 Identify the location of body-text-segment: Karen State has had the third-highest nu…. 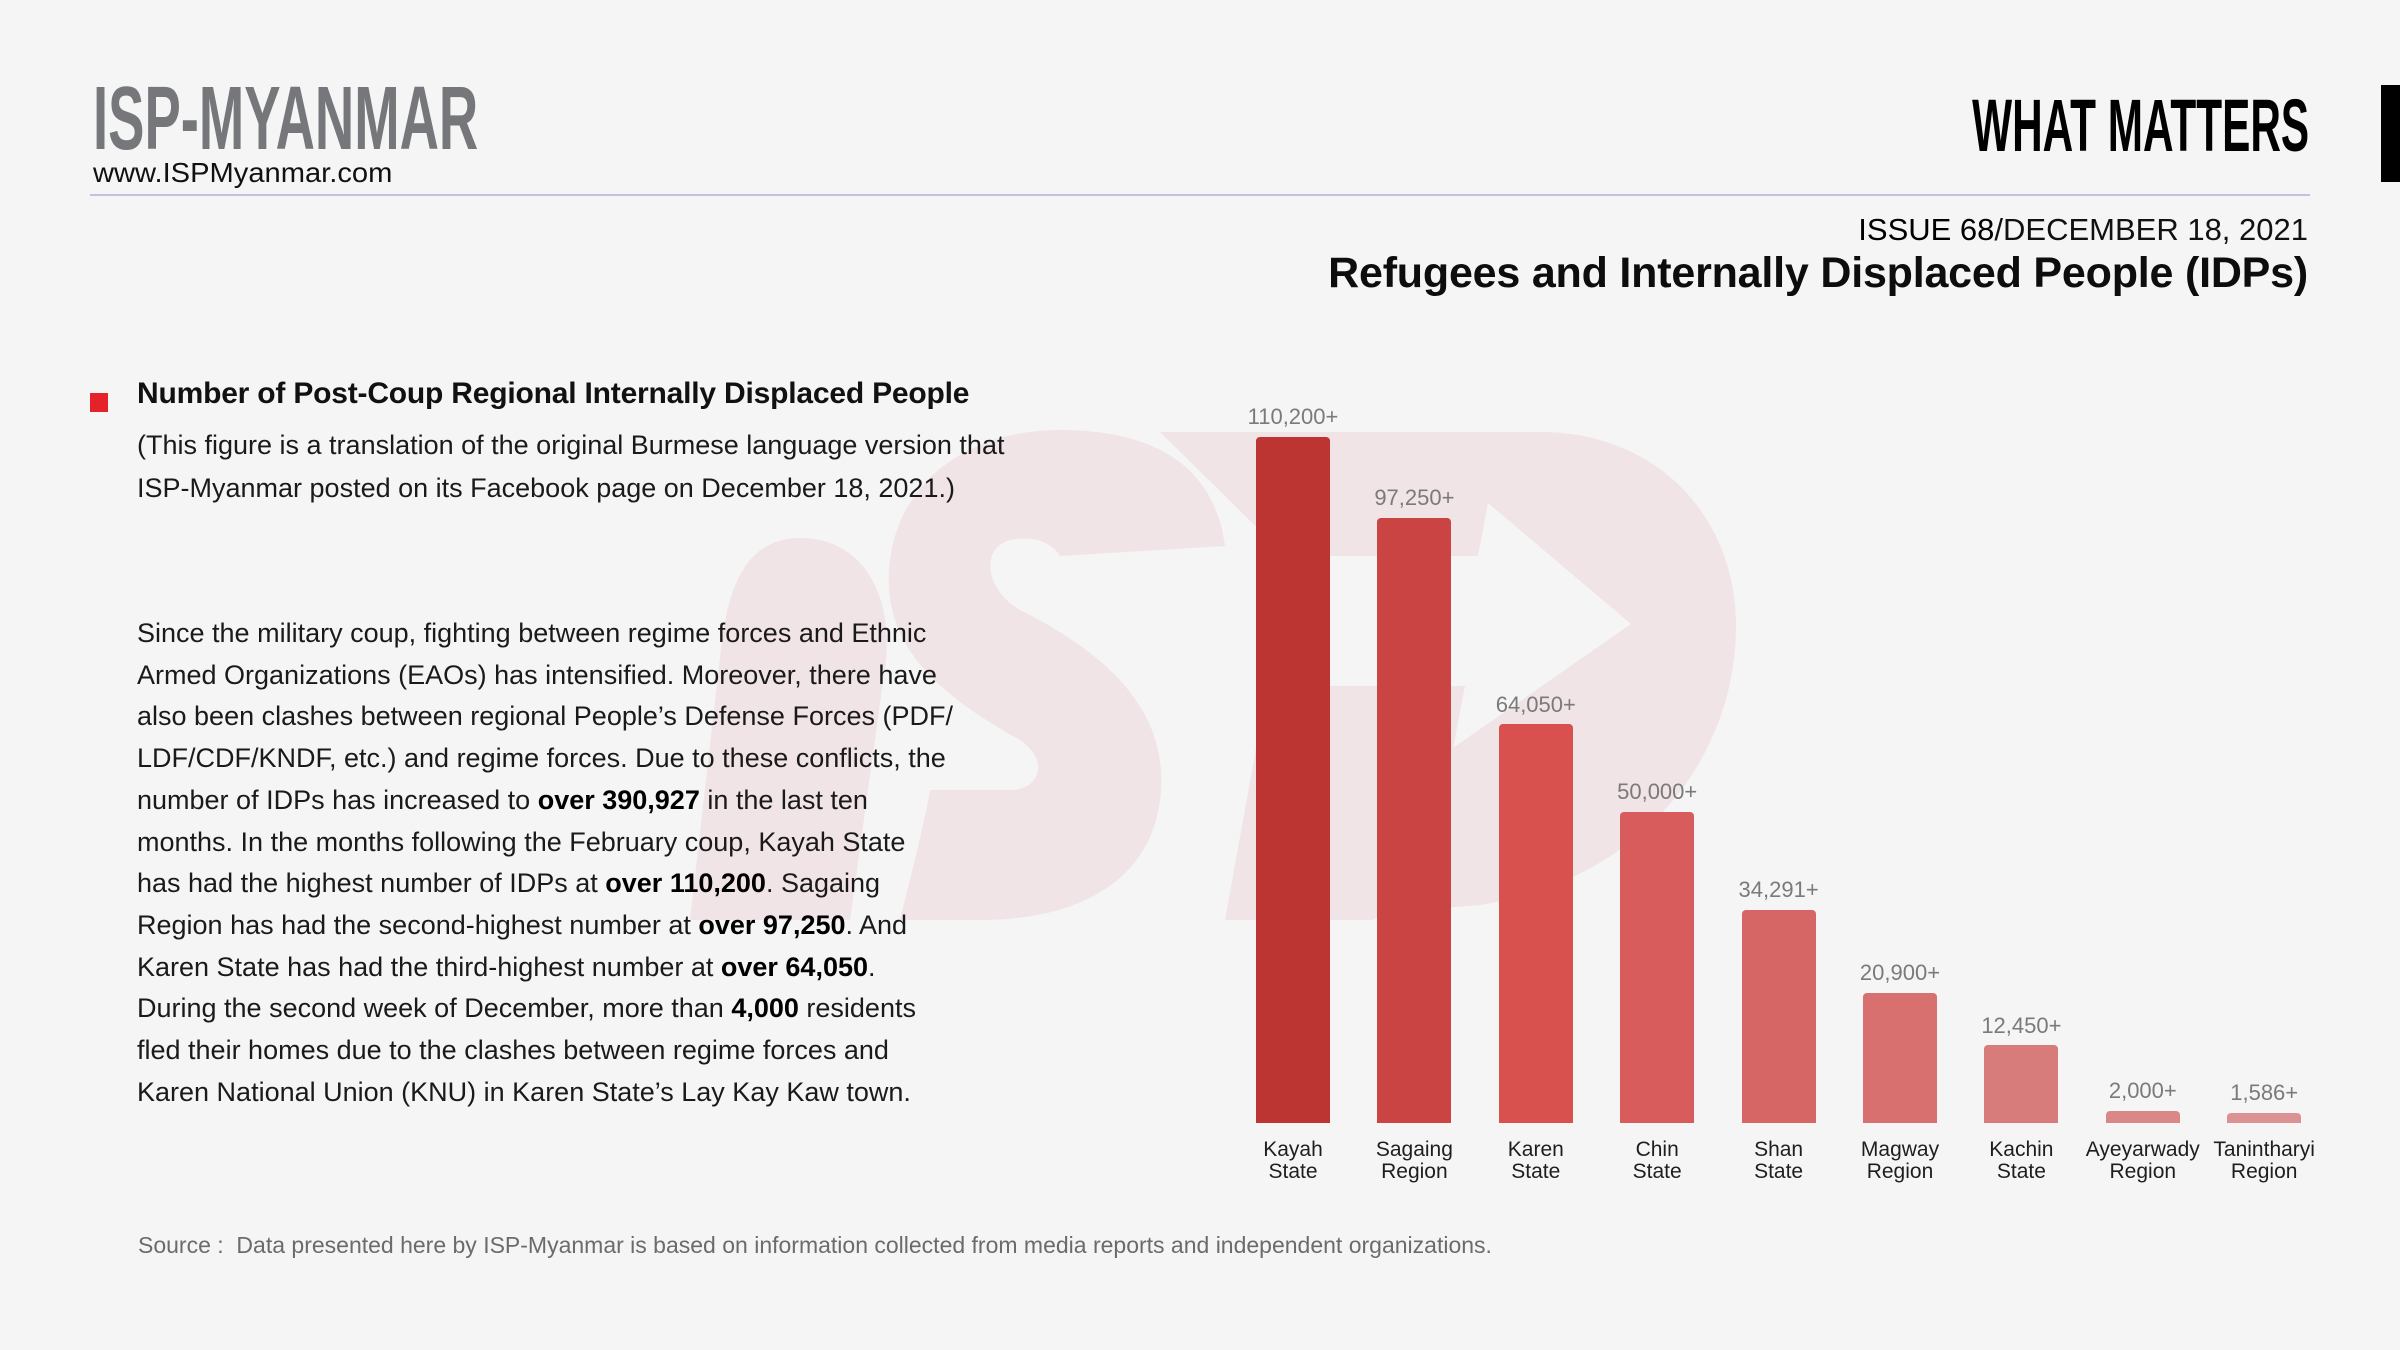
(429, 966).